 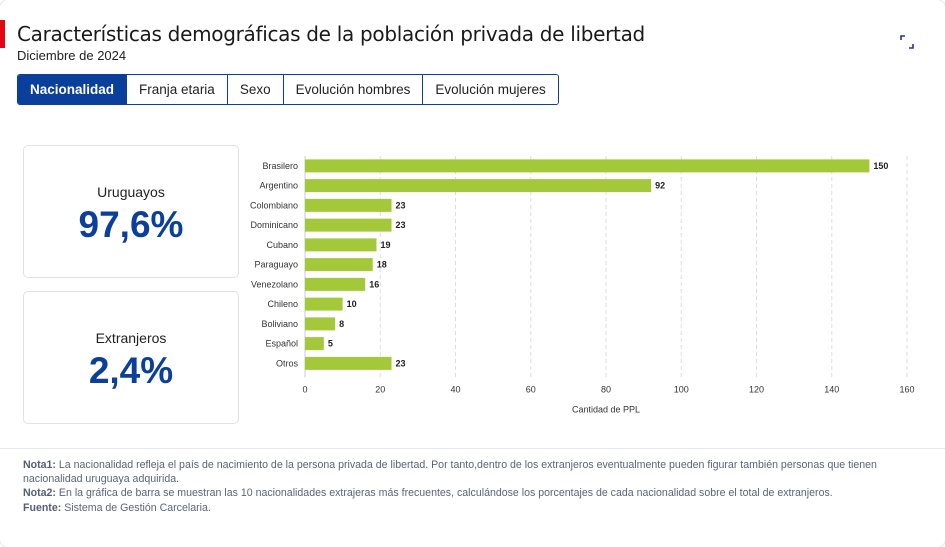 I want to click on x-tick-label: 60, so click(x=531, y=389).